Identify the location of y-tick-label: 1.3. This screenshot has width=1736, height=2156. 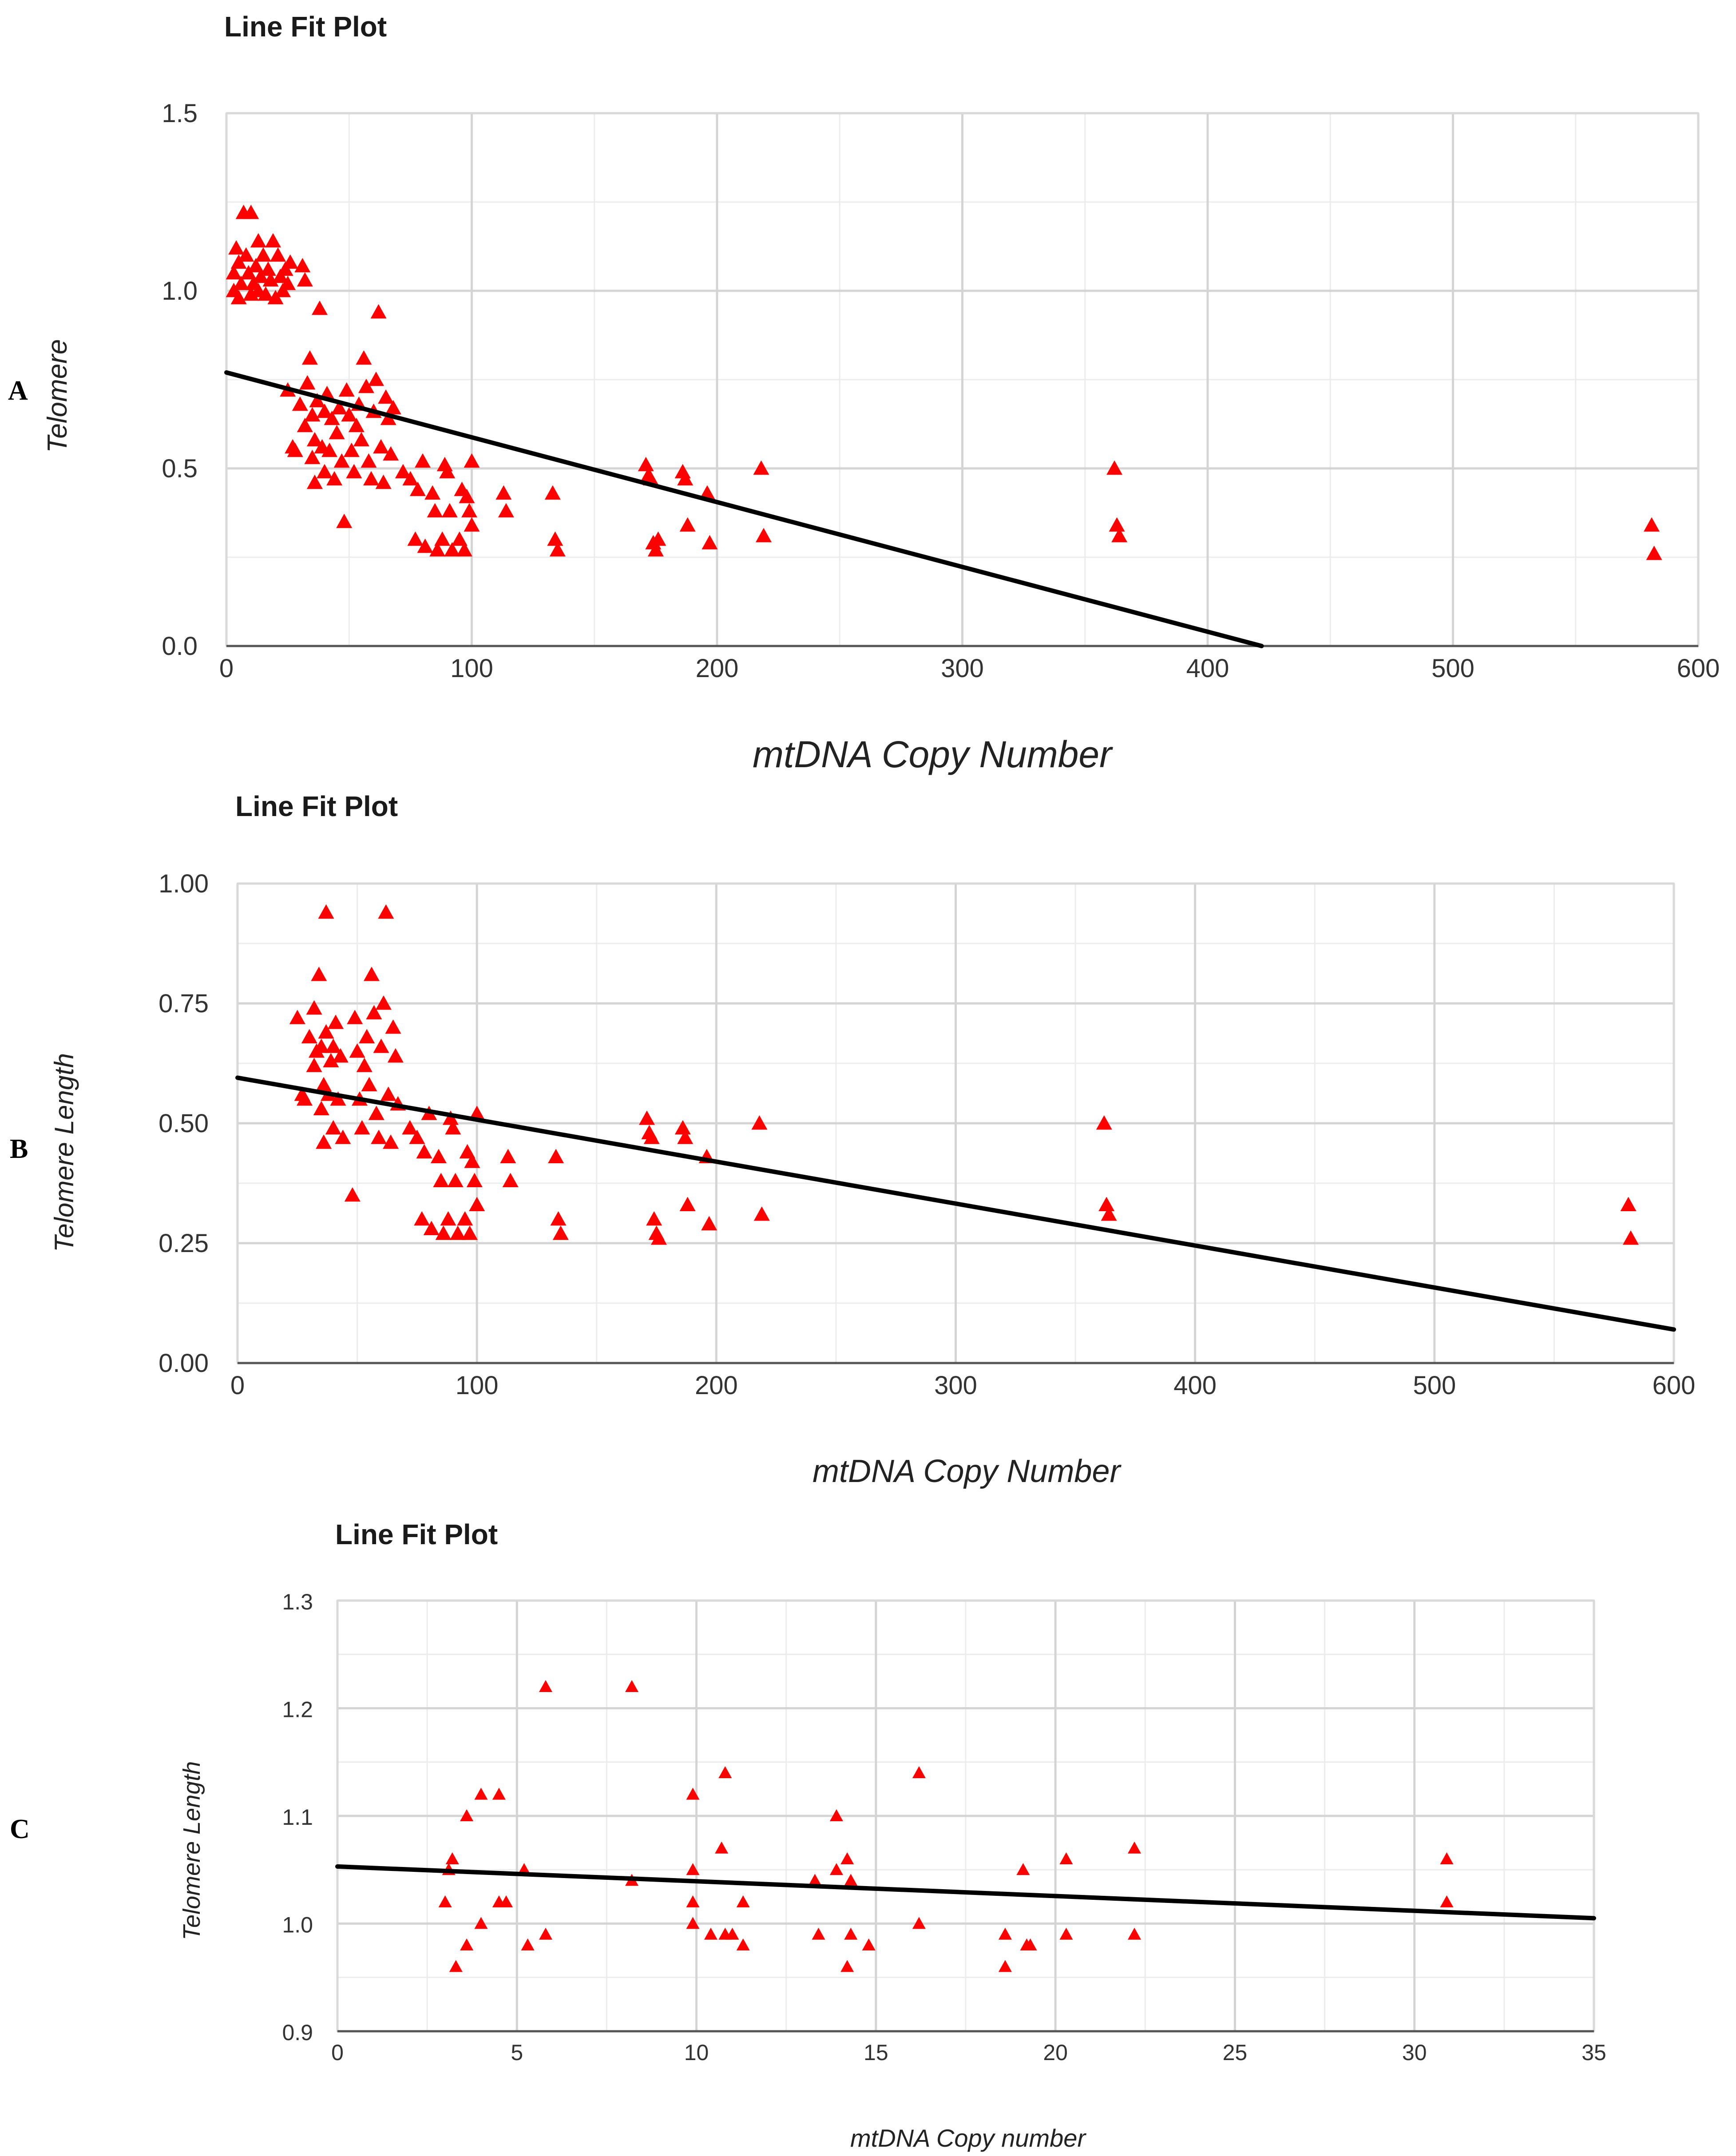
(297, 1601).